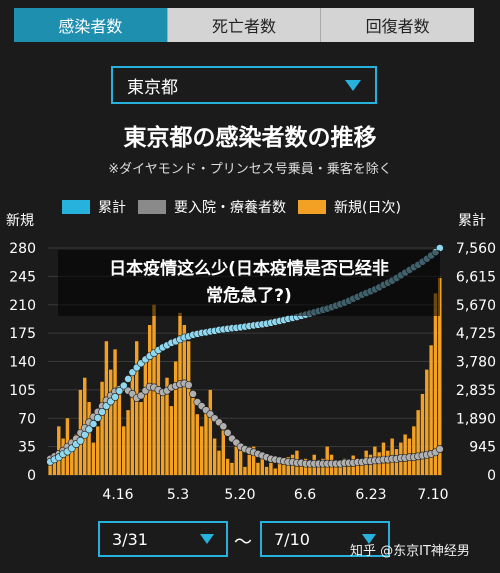 The width and height of the screenshot is (500, 573). I want to click on start-date-select: 3/31, so click(163, 539).